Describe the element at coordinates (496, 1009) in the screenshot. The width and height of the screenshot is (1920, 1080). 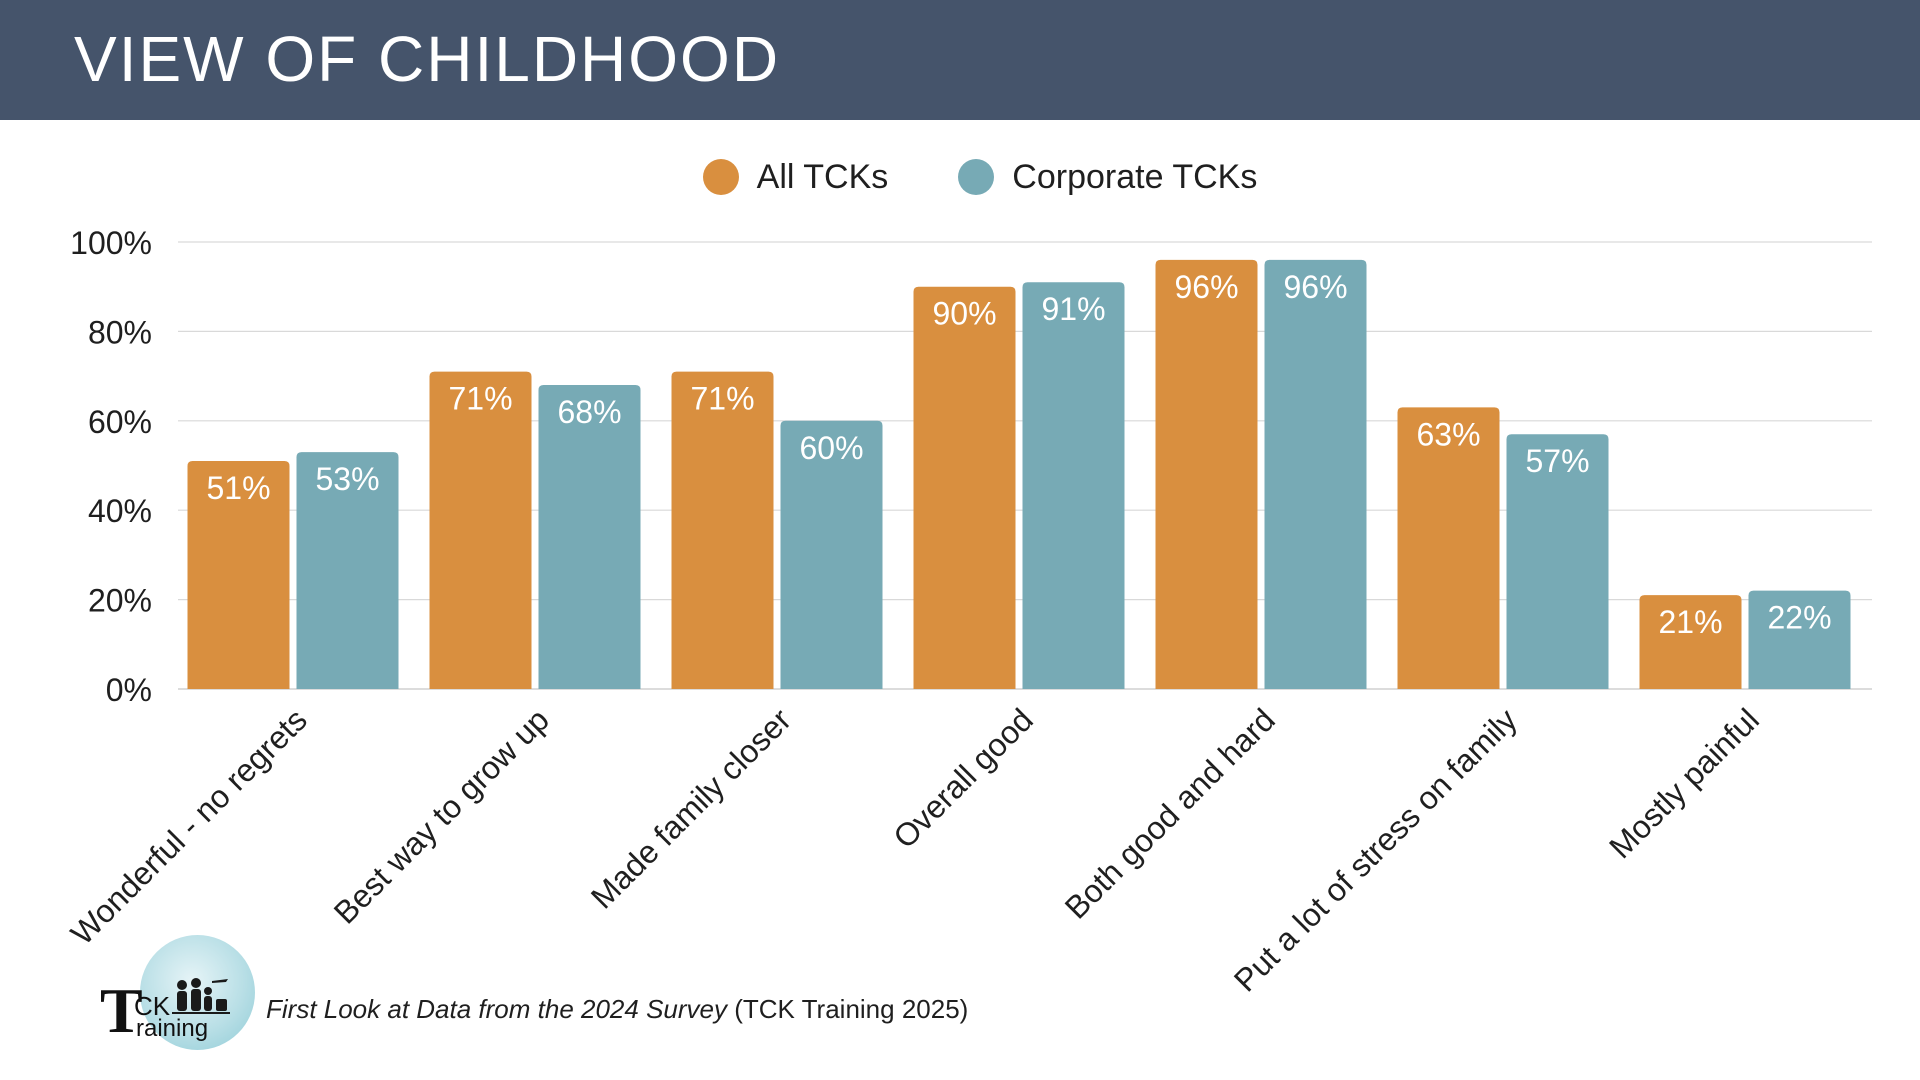
I see `source-title: First Look at Data from the 2024 Survey` at that location.